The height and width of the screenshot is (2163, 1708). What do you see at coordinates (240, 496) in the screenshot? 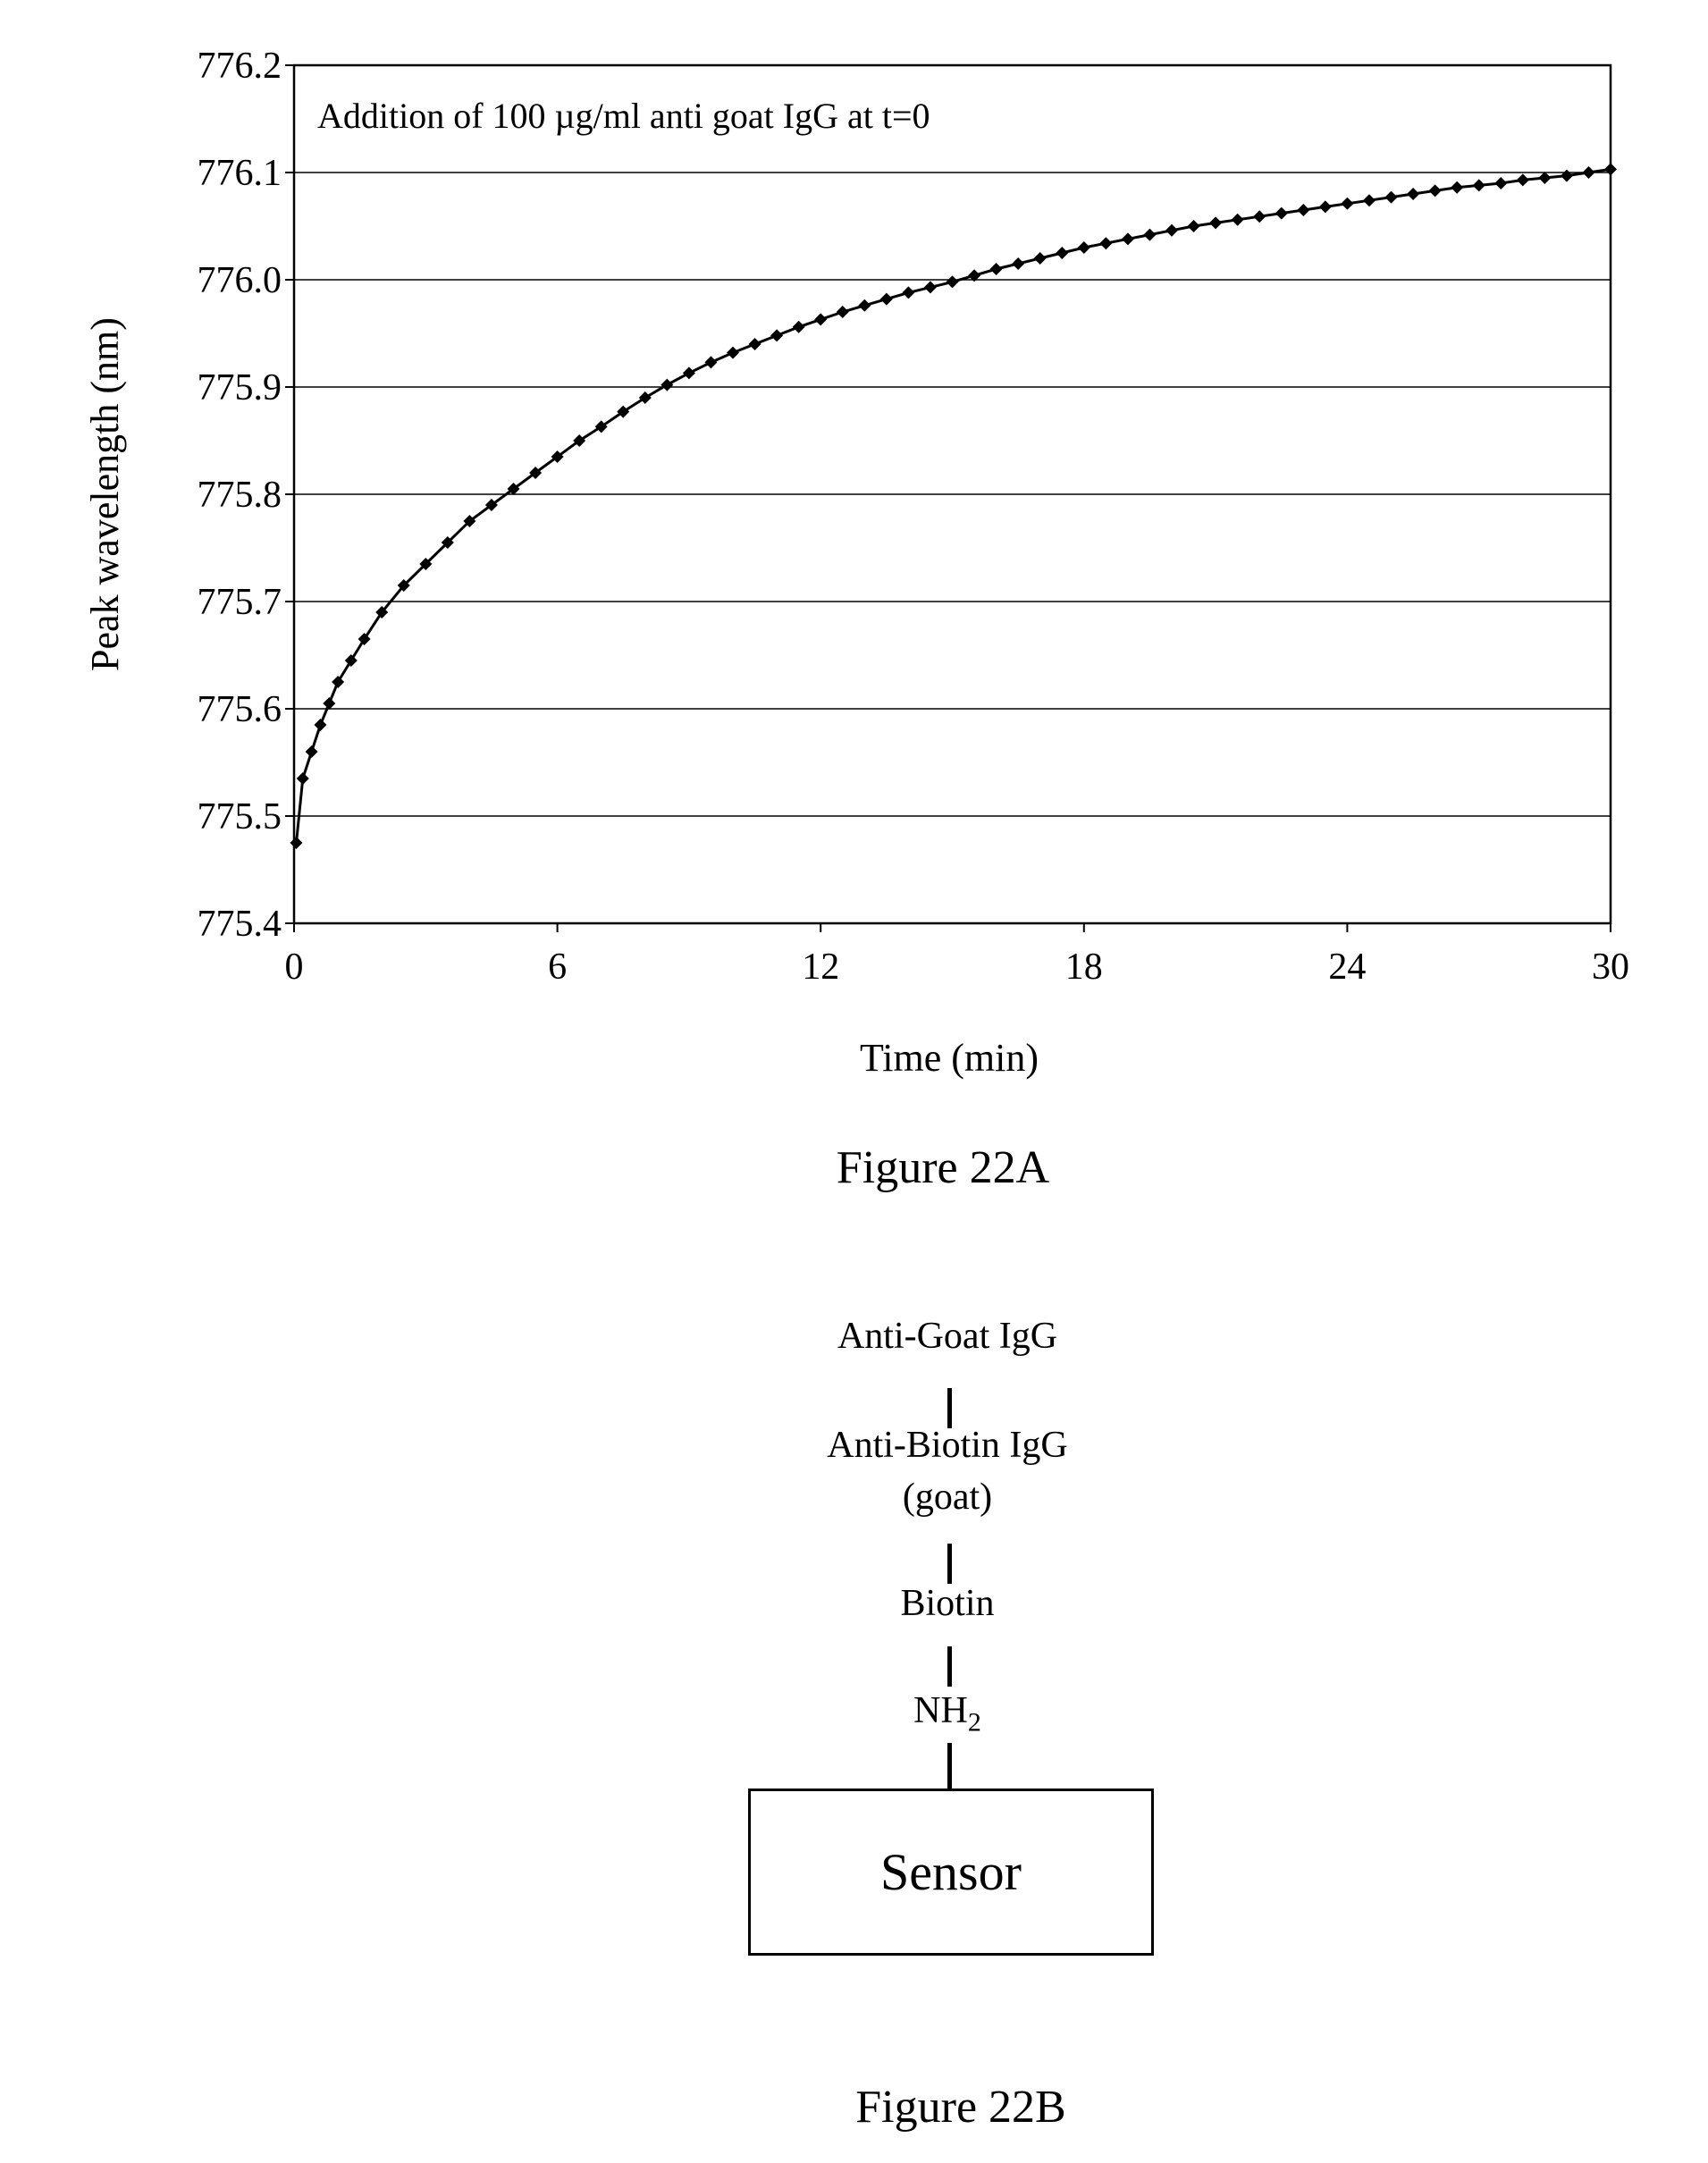
I see `y-tick-label: 775.8` at bounding box center [240, 496].